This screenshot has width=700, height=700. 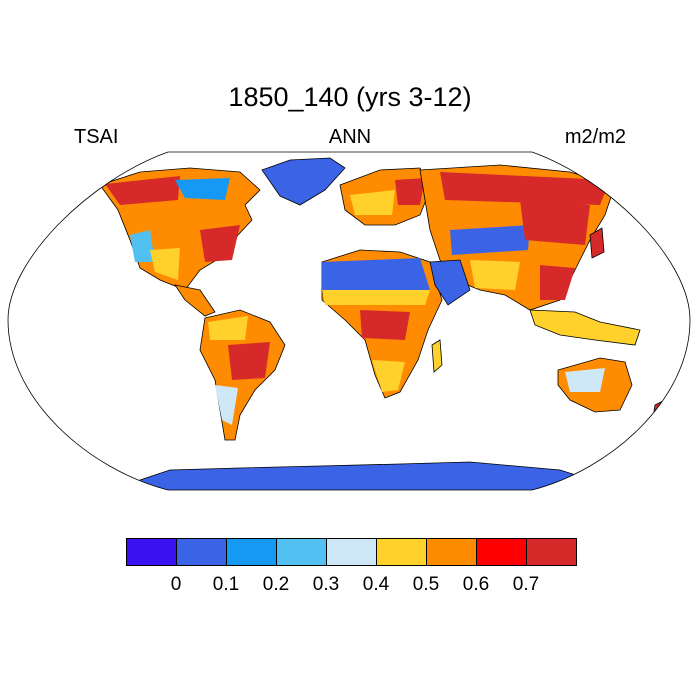 What do you see at coordinates (426, 584) in the screenshot?
I see `colorbar-tick-label: 0.5` at bounding box center [426, 584].